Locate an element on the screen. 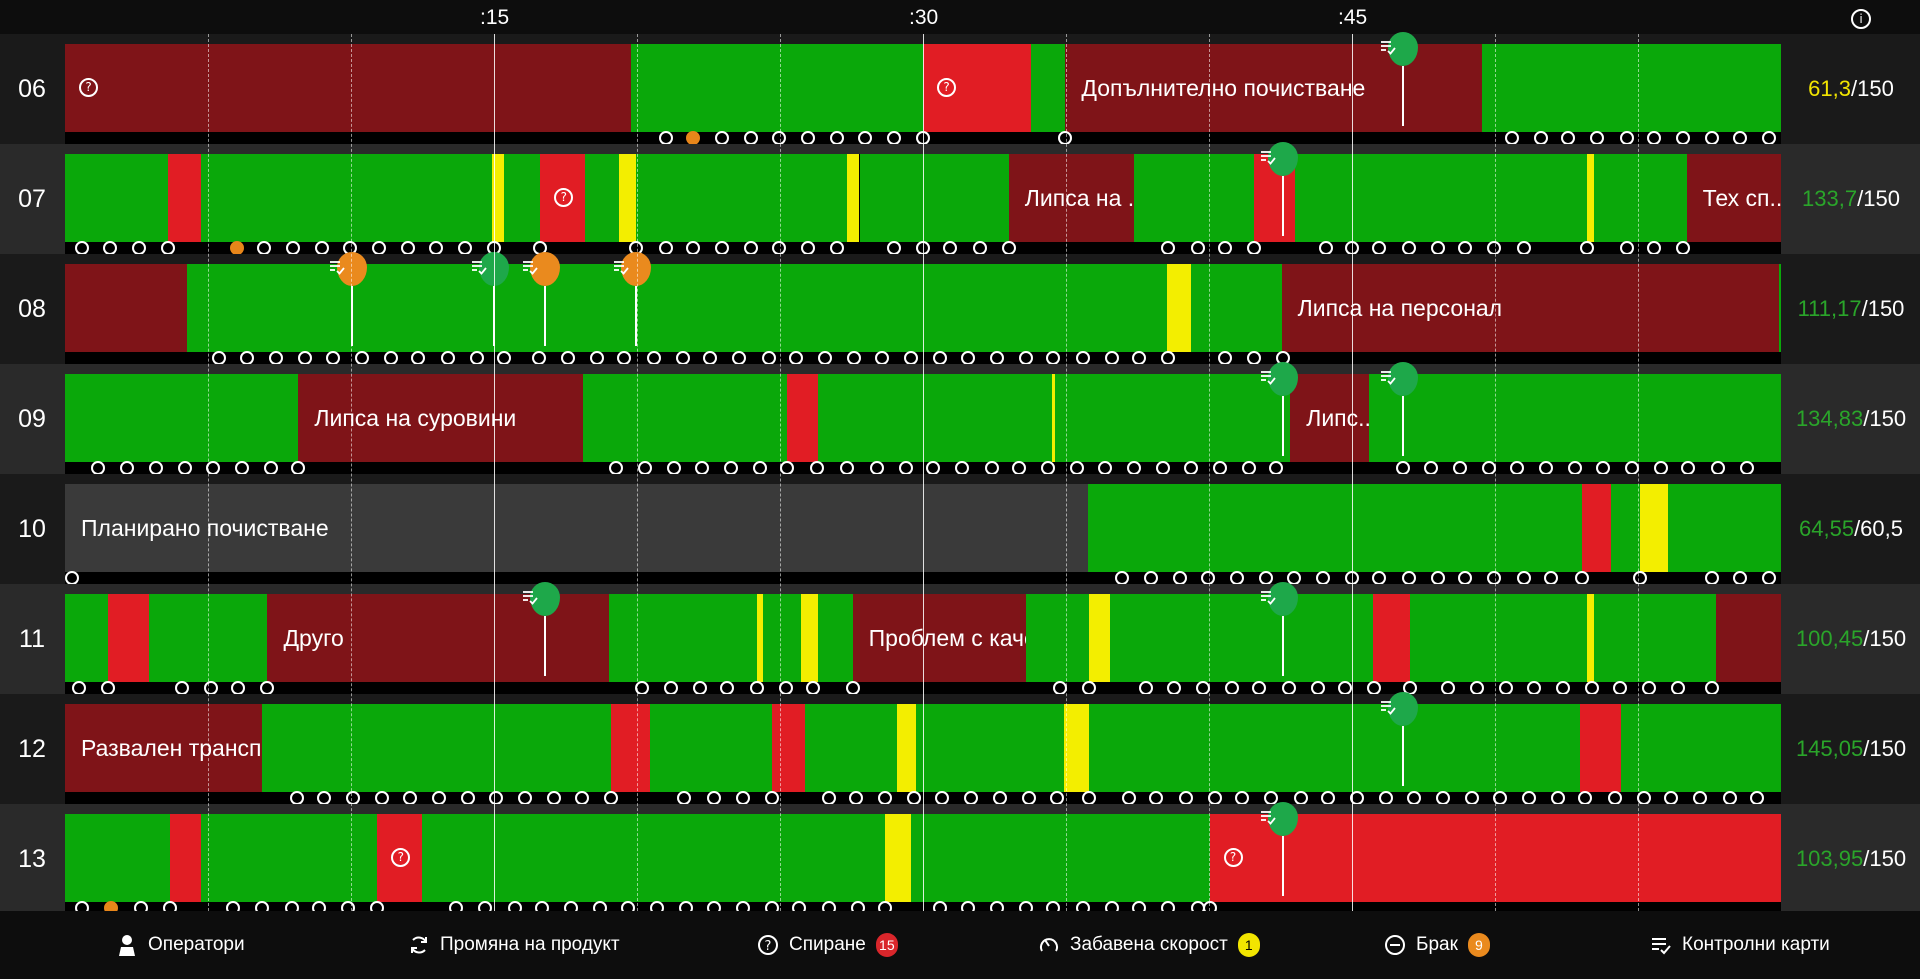  legend-product-change: Промяна на продукт is located at coordinates (514, 945).